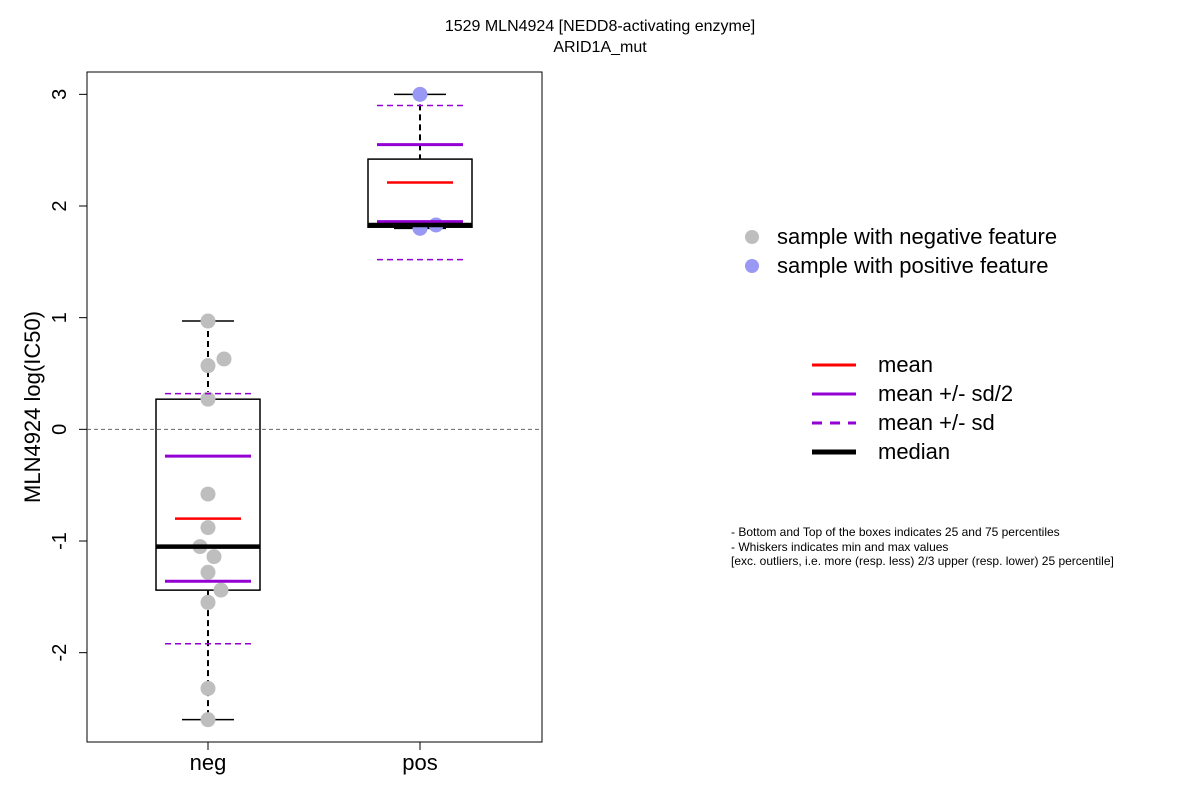  I want to click on legend-label-median: median, so click(914, 451).